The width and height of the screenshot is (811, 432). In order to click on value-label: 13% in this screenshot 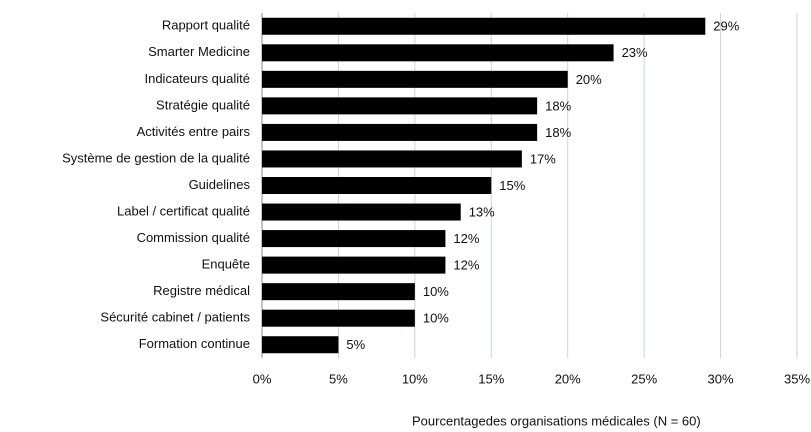, I will do `click(482, 211)`.